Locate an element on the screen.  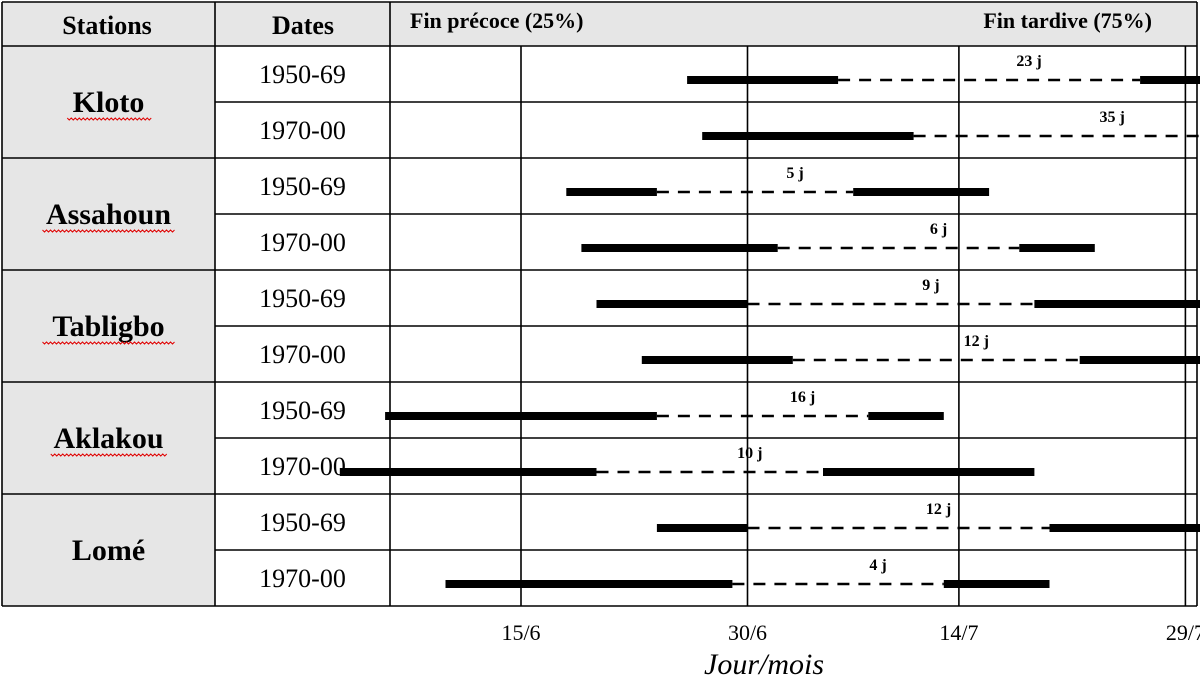
x-tick-label: 29/7 is located at coordinates (1183, 632).